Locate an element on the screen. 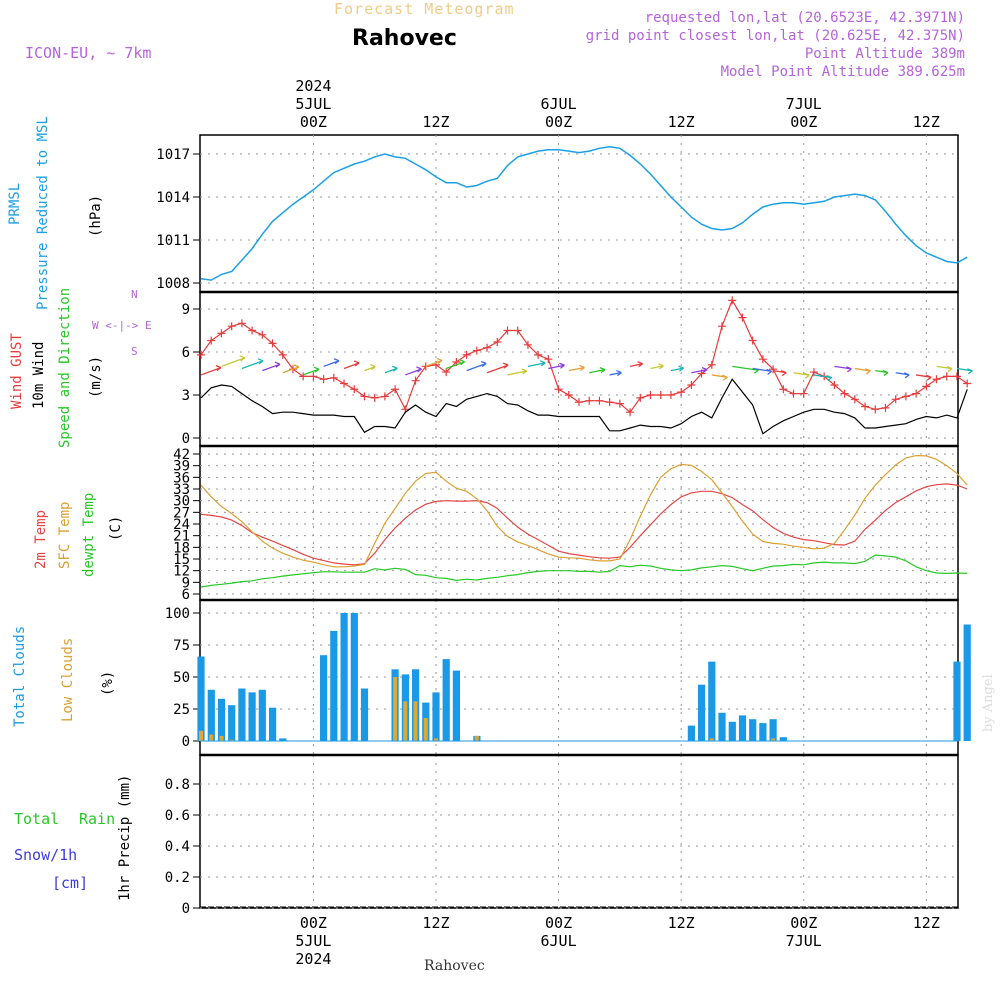  pressure-label-full: Pressure Reduced to MSL is located at coordinates (43, 213).